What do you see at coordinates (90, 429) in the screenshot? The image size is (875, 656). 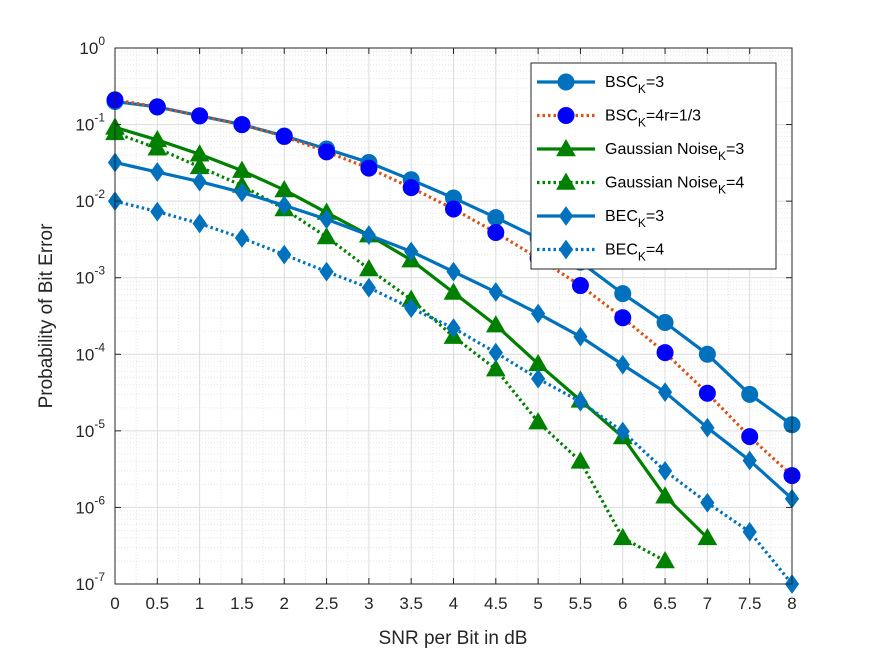 I see `y-tick-label: 10⁻⁵` at bounding box center [90, 429].